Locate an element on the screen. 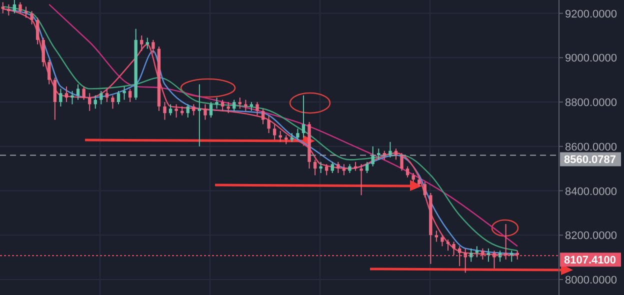 This screenshot has height=295, width=624. y-tick-label: 9200.0000 is located at coordinates (591, 14).